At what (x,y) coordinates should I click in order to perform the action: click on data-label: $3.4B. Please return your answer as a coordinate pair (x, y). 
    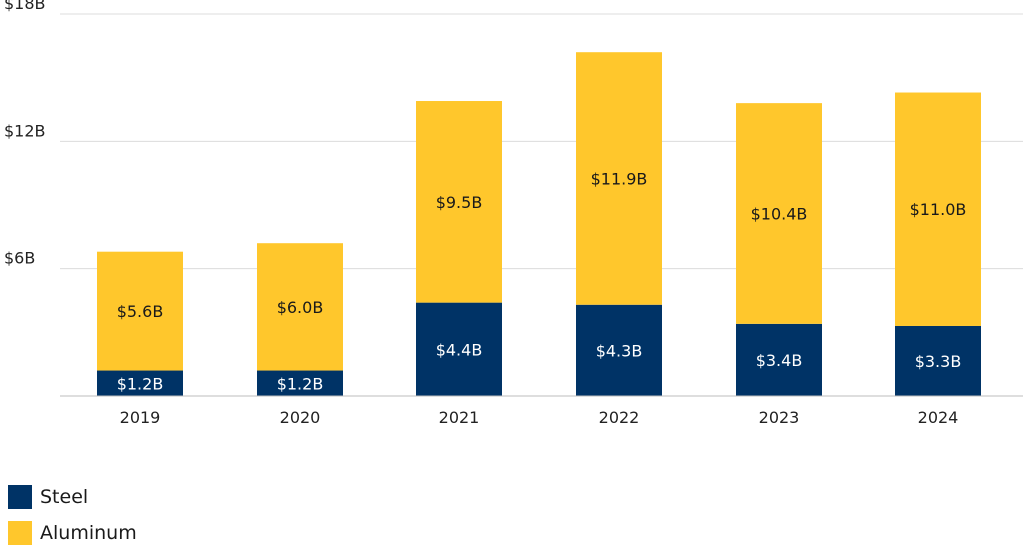
    Looking at the image, I should click on (779, 360).